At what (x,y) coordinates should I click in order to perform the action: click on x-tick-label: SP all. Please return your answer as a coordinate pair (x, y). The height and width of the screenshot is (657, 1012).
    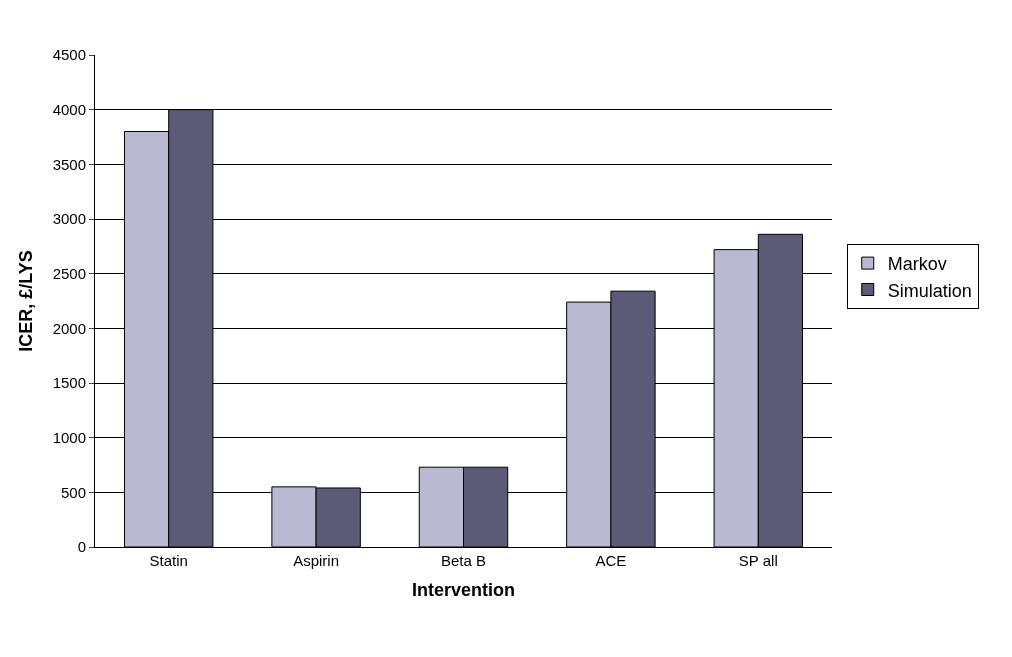
    Looking at the image, I should click on (758, 560).